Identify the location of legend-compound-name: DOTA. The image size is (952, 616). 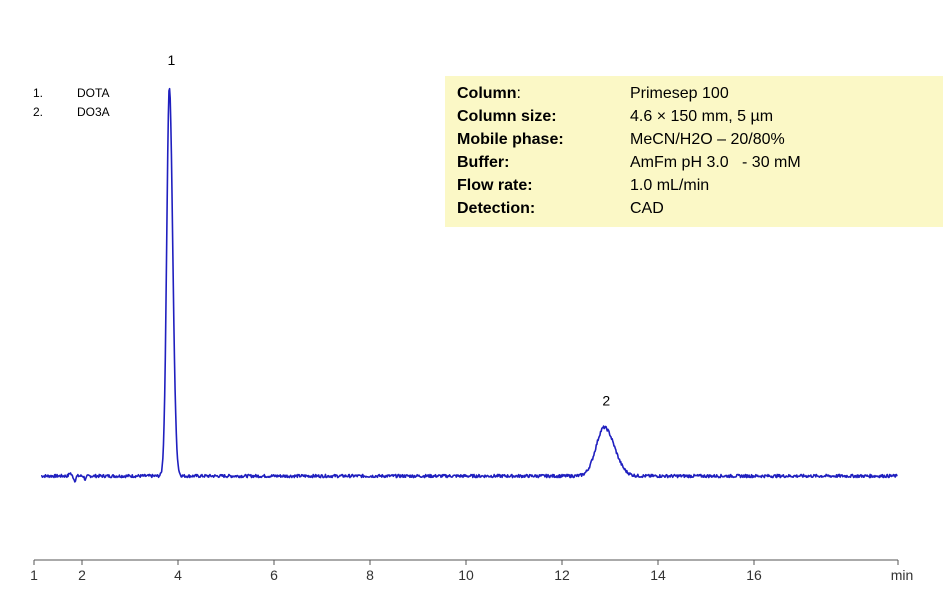
(93, 93).